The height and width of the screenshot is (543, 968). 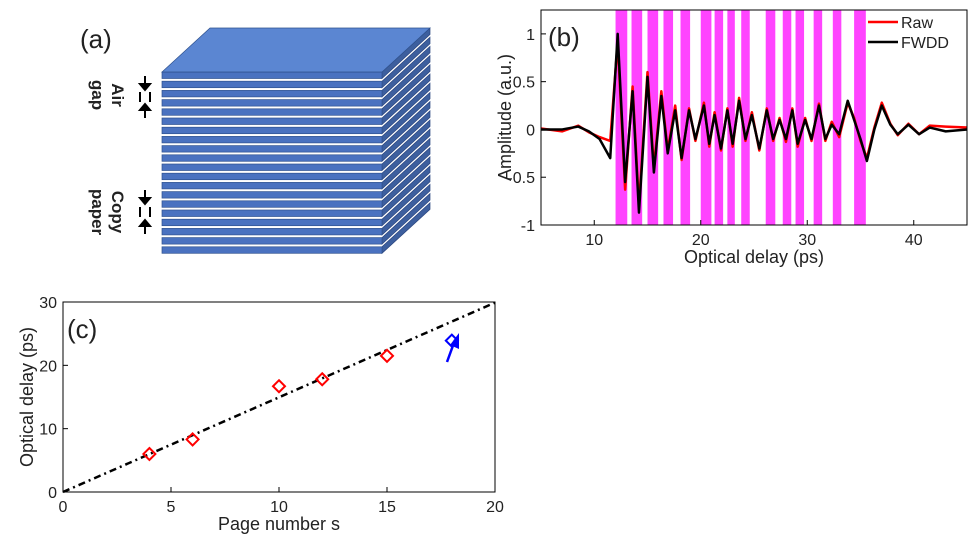 I want to click on copy-paper-label: Copy paper, so click(x=107, y=212).